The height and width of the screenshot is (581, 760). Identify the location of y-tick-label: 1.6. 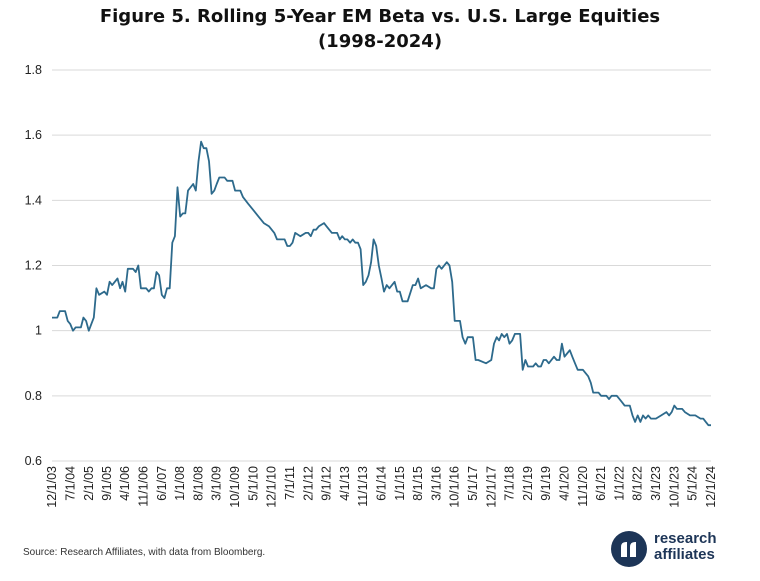
(33, 135).